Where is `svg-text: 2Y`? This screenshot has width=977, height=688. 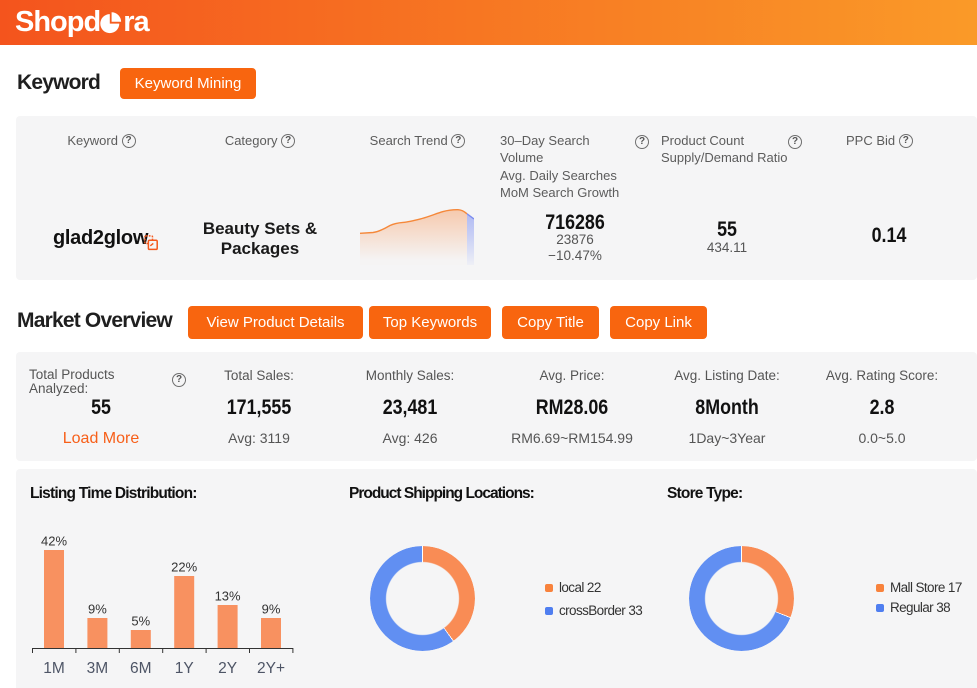
svg-text: 2Y is located at coordinates (227, 668).